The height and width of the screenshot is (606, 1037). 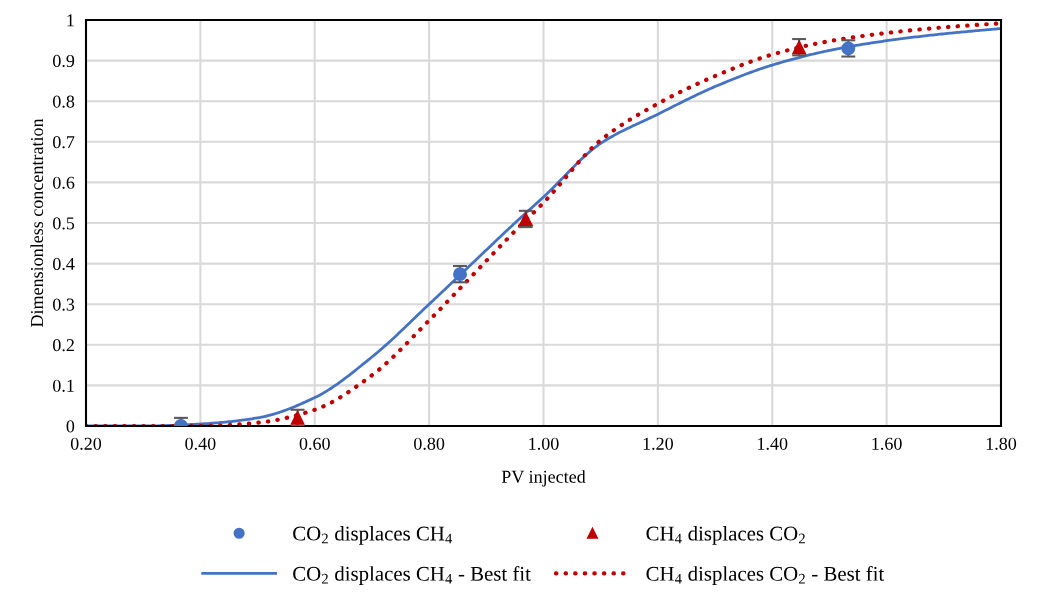 What do you see at coordinates (658, 443) in the screenshot?
I see `x-tick-label: 1.20` at bounding box center [658, 443].